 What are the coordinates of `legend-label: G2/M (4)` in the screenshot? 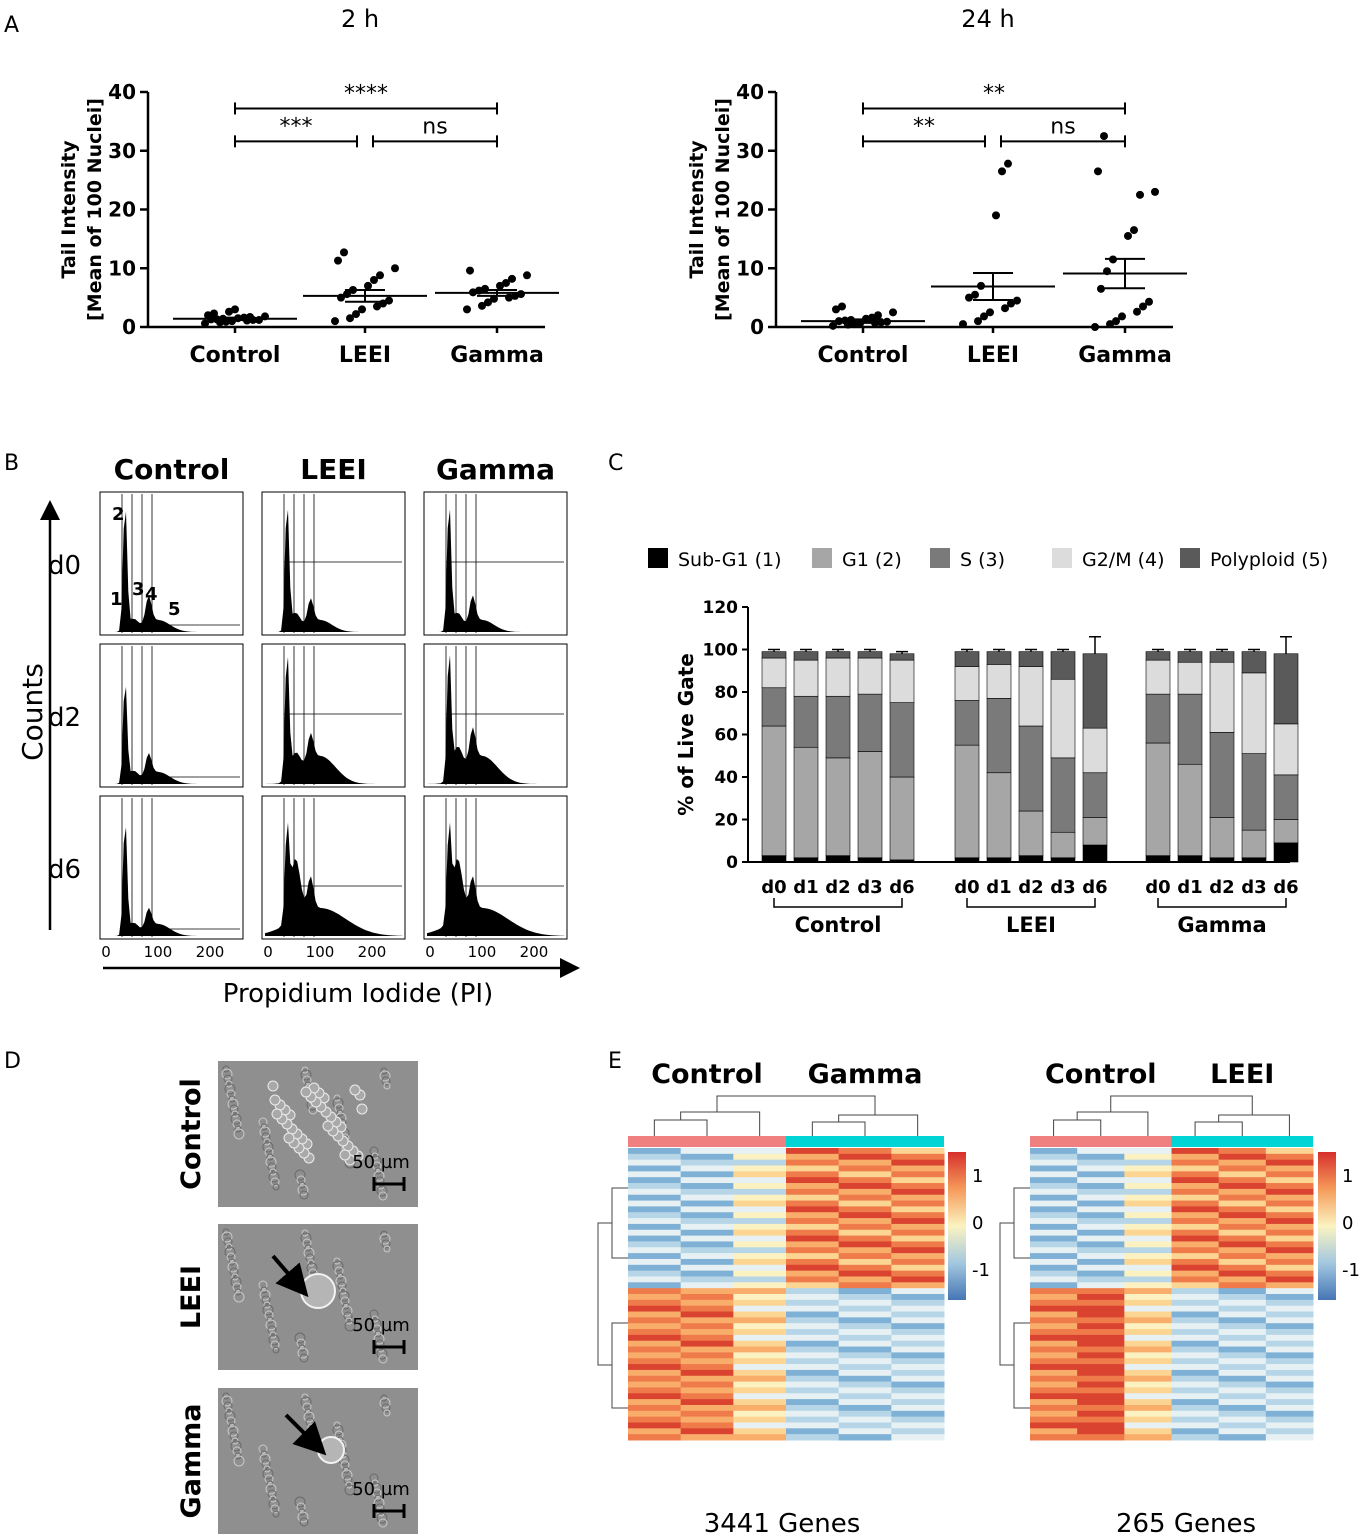 It's located at (1123, 560).